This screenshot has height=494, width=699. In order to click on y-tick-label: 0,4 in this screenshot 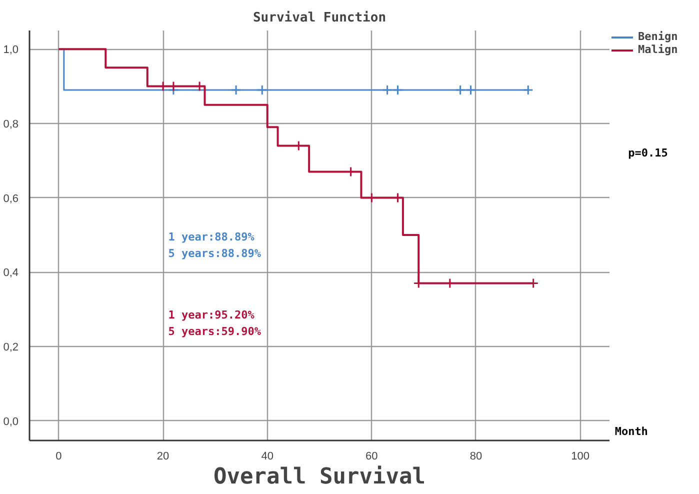, I will do `click(11, 273)`.